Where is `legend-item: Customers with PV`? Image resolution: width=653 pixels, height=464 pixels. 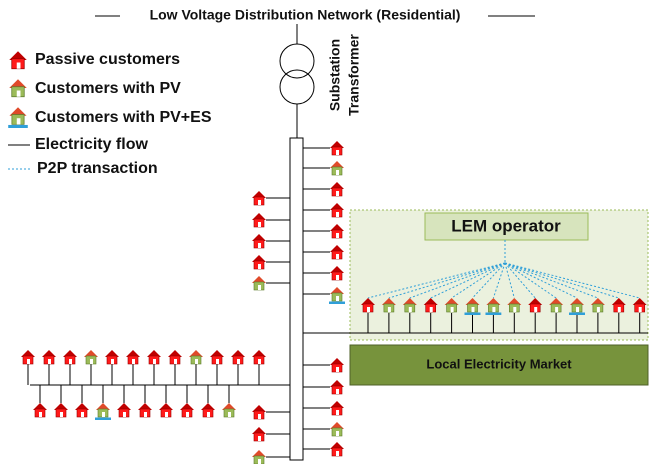 legend-item: Customers with PV is located at coordinates (108, 88).